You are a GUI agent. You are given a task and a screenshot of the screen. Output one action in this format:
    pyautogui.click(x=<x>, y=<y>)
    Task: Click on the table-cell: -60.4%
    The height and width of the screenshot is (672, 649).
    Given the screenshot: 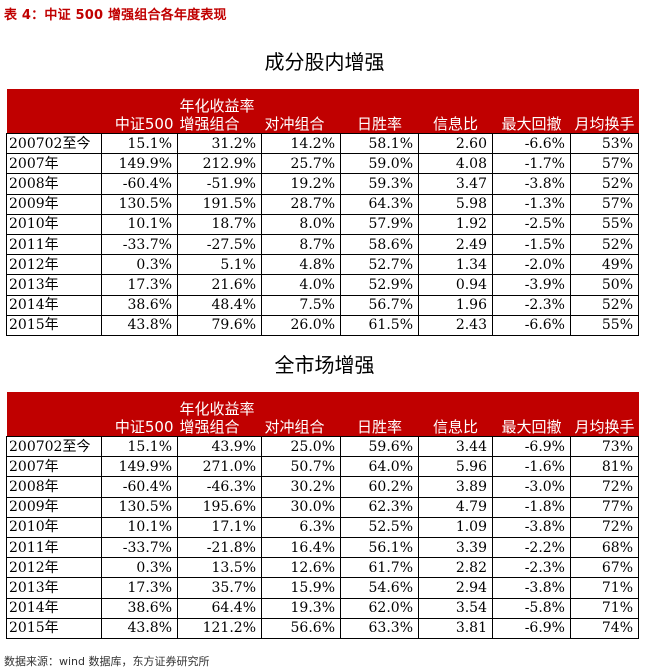 What is the action you would take?
    pyautogui.click(x=139, y=184)
    